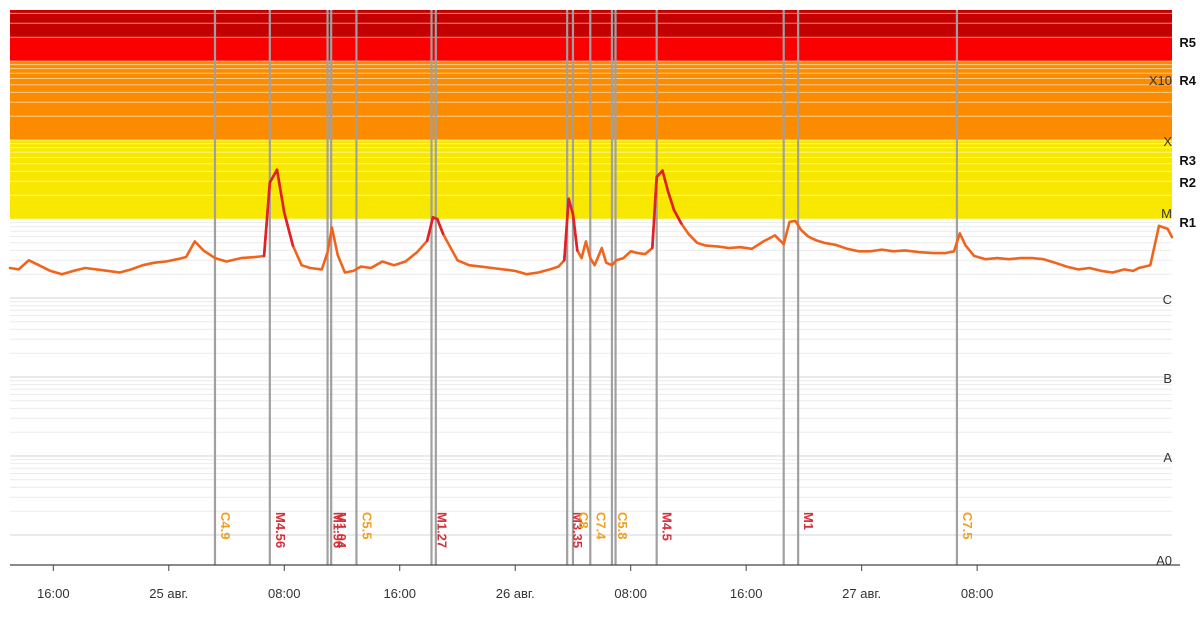 The width and height of the screenshot is (1200, 623). Describe the element at coordinates (967, 525) in the screenshot. I see `flare-label: C7.5` at that location.